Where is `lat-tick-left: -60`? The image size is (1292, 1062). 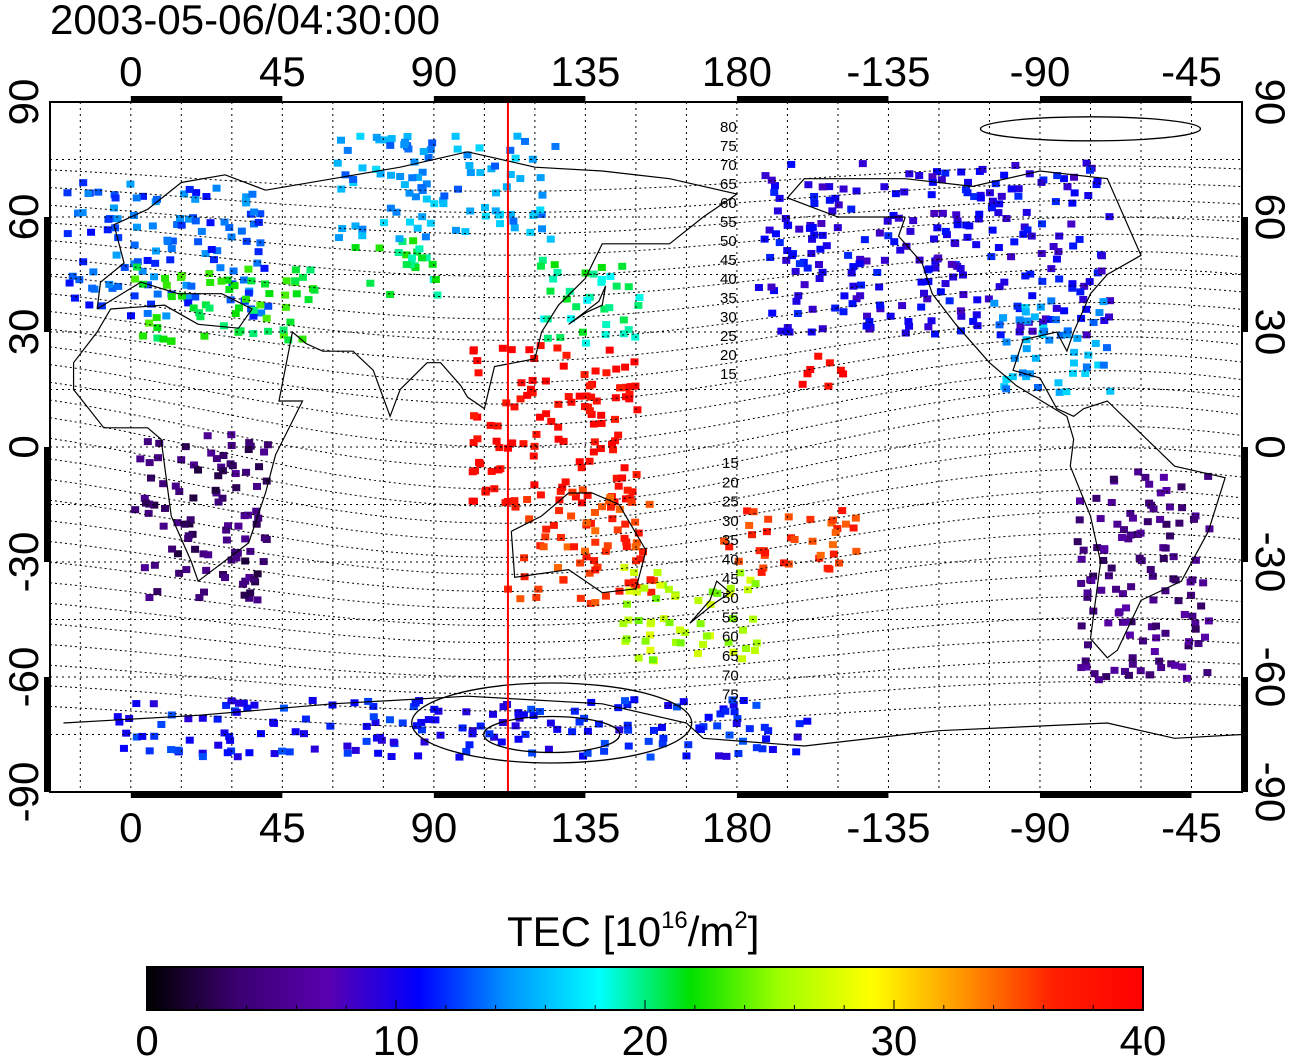 lat-tick-left: -60 is located at coordinates (23, 677).